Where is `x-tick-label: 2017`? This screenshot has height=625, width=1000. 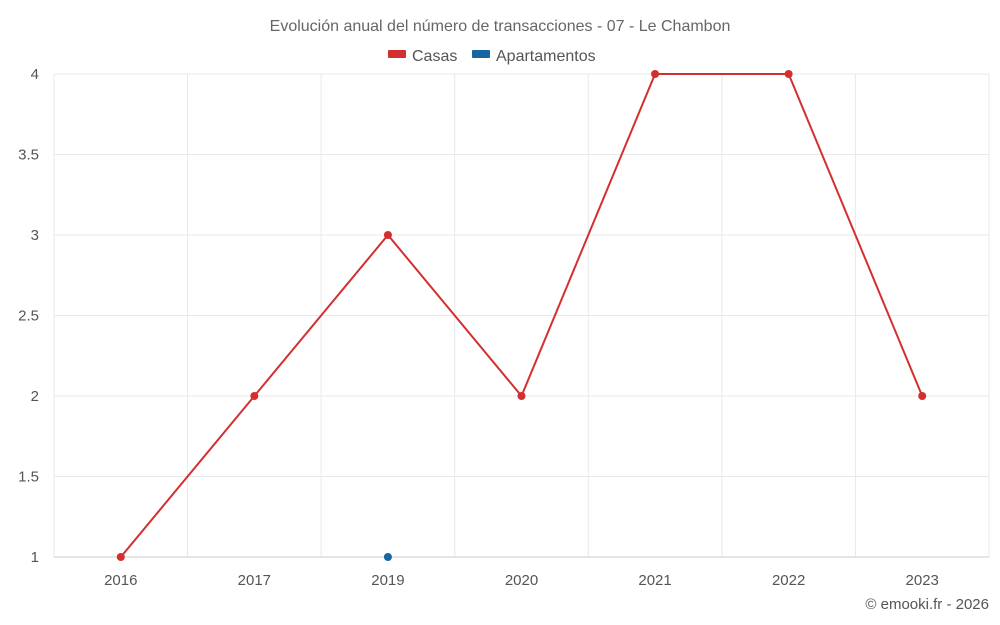
x-tick-label: 2017 is located at coordinates (254, 580).